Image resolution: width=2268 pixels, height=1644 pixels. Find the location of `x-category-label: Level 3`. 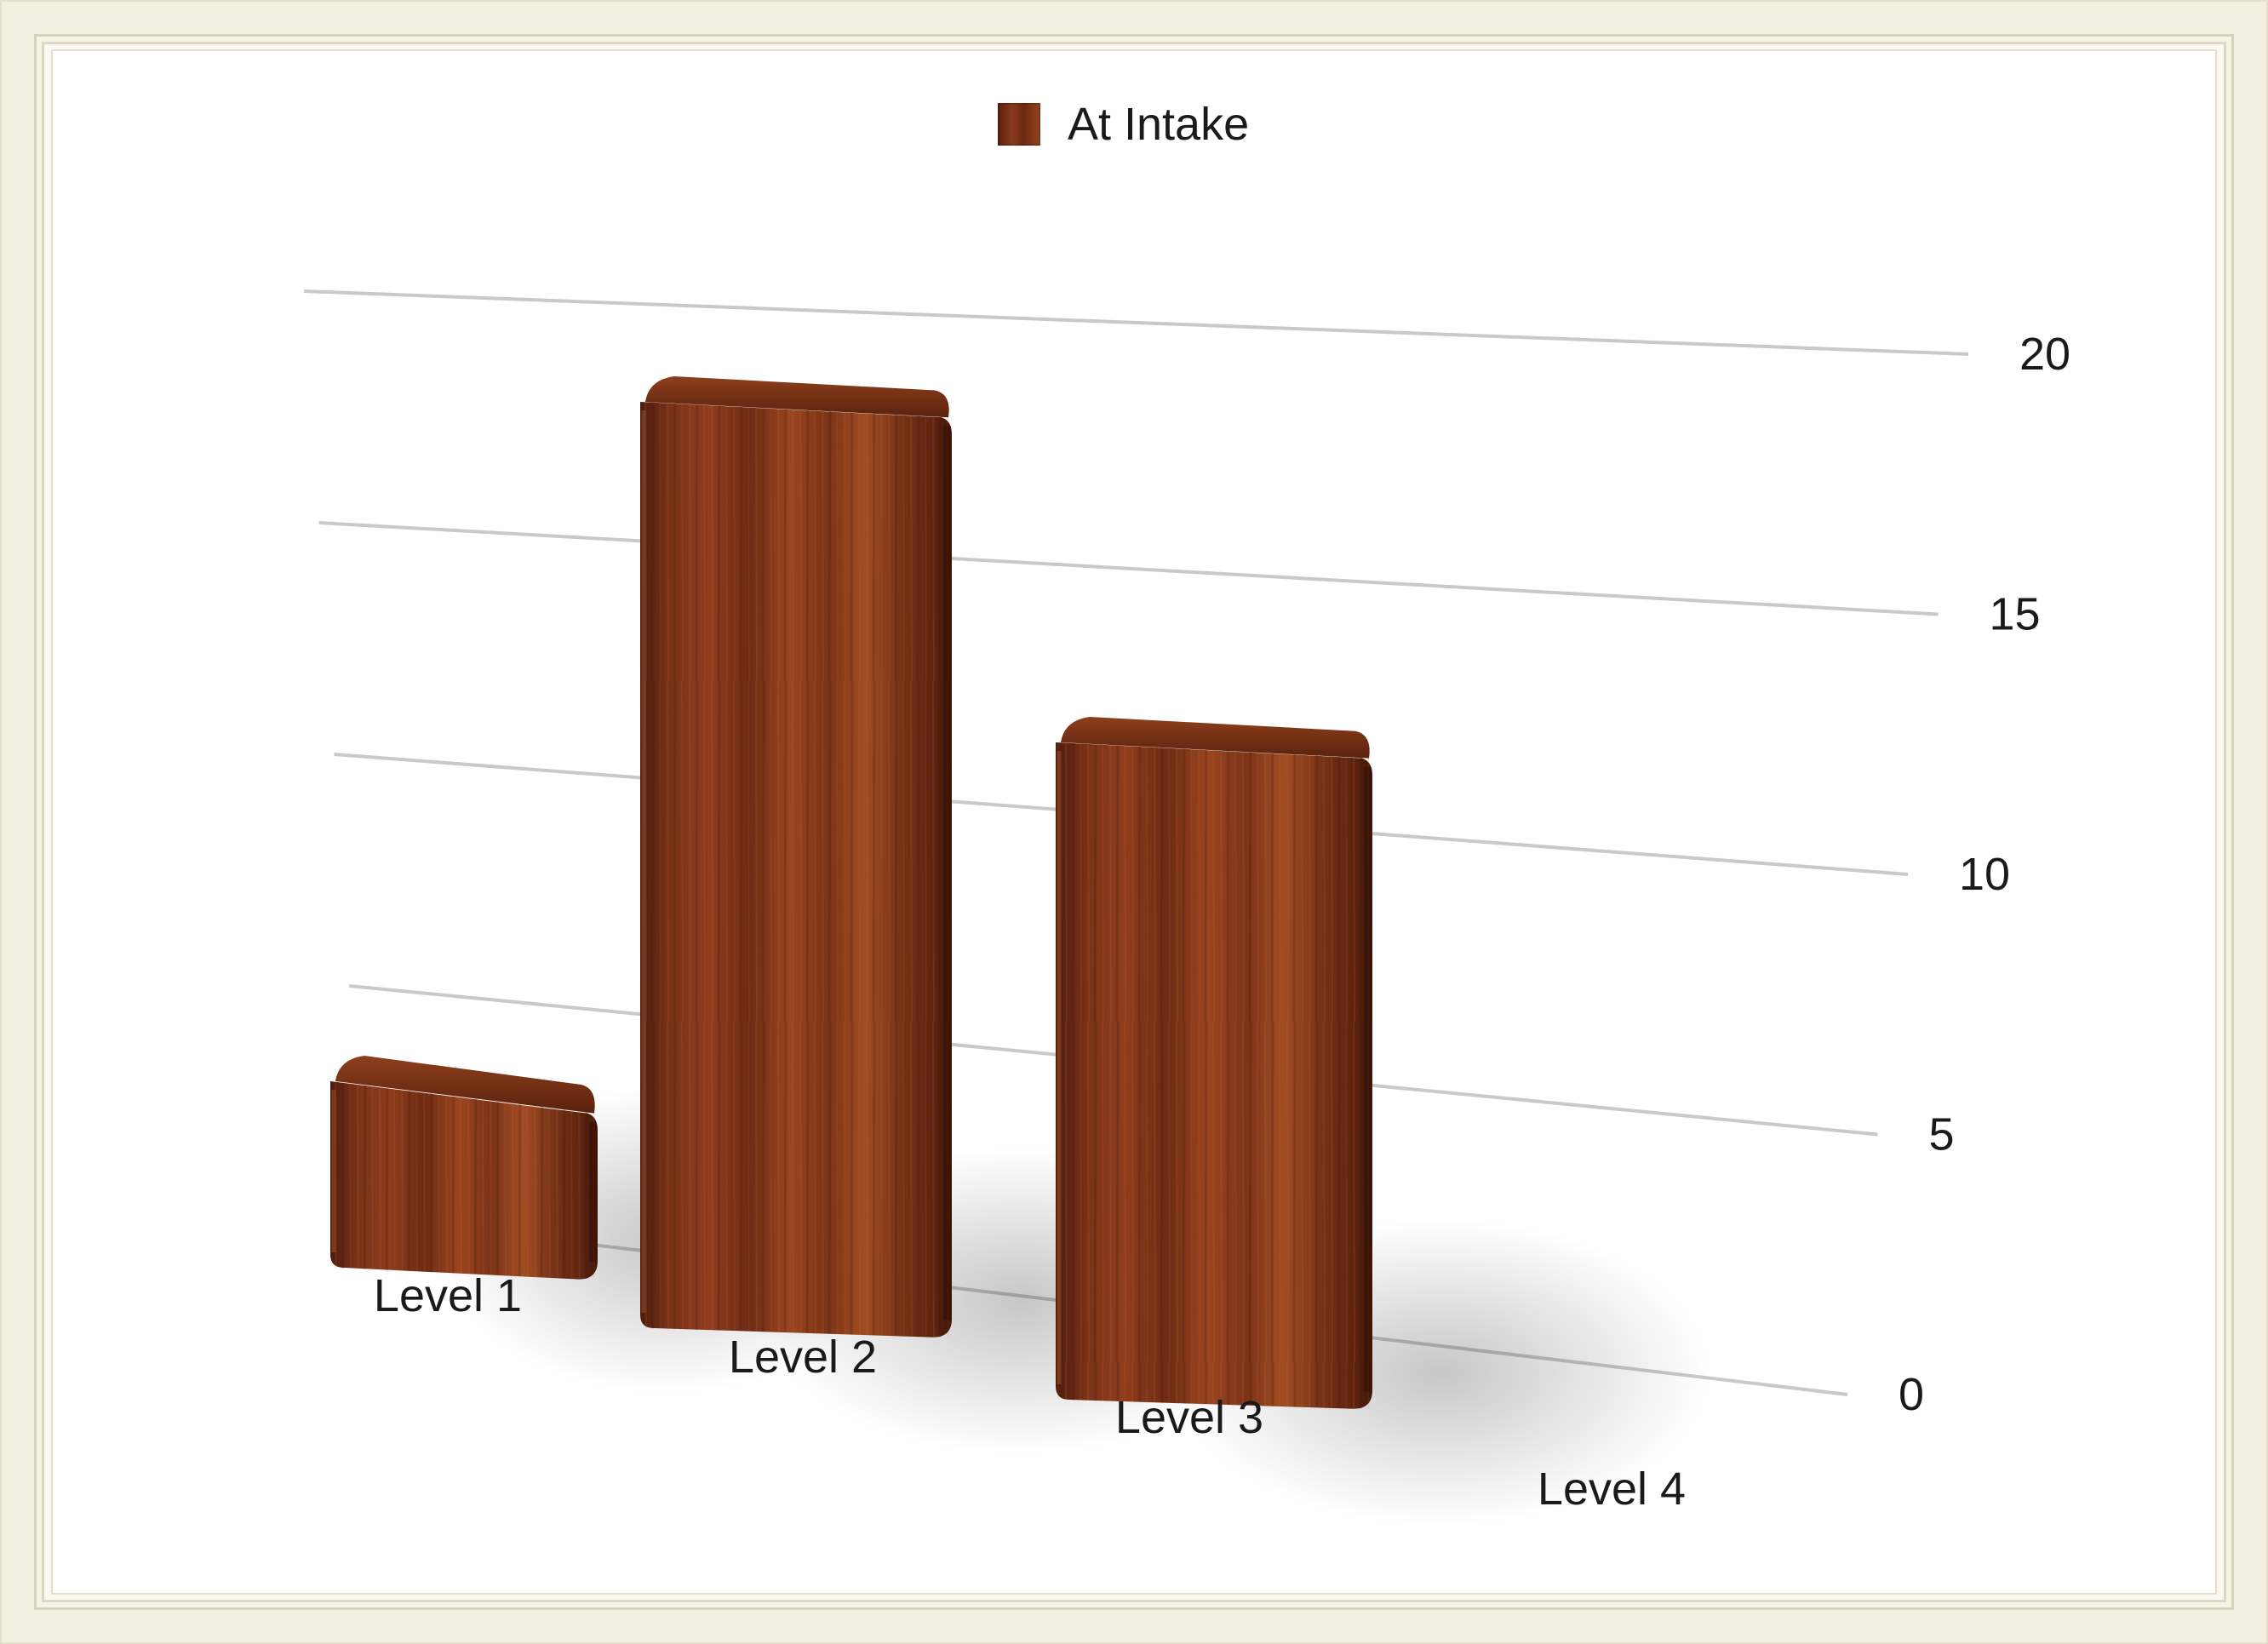

x-category-label: Level 3 is located at coordinates (1189, 1417).